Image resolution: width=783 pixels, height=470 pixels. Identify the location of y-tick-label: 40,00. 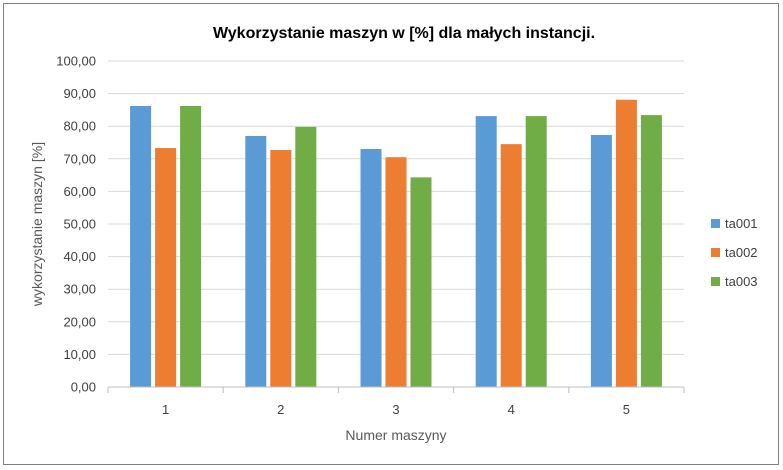
(79, 256).